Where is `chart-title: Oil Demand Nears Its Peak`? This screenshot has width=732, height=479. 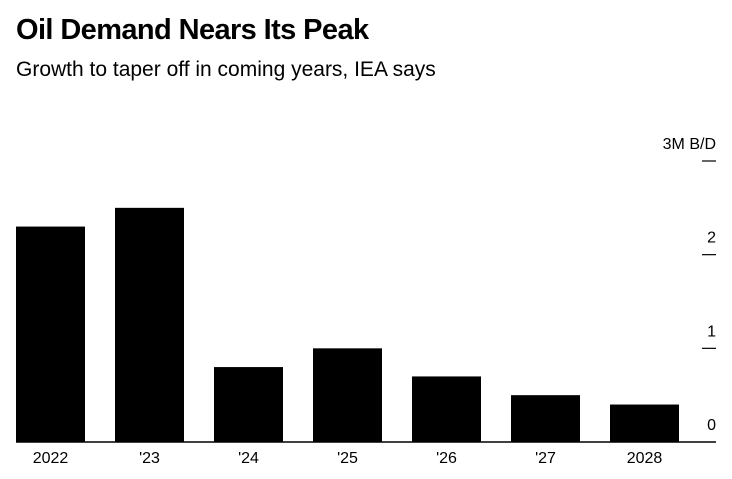 chart-title: Oil Demand Nears Its Peak is located at coordinates (192, 30).